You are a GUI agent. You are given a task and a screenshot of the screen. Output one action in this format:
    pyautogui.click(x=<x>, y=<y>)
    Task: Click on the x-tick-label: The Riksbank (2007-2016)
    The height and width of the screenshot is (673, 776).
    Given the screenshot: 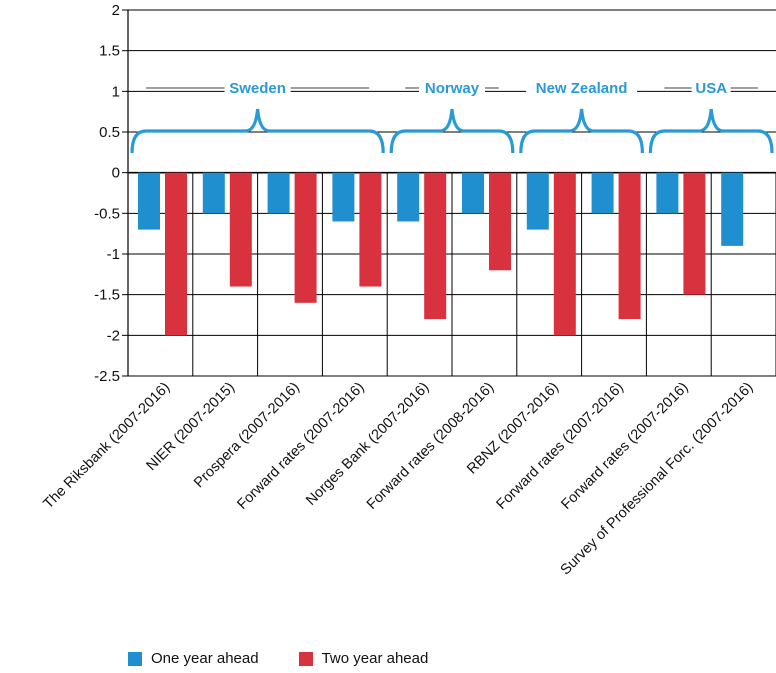 What is the action you would take?
    pyautogui.click(x=107, y=446)
    